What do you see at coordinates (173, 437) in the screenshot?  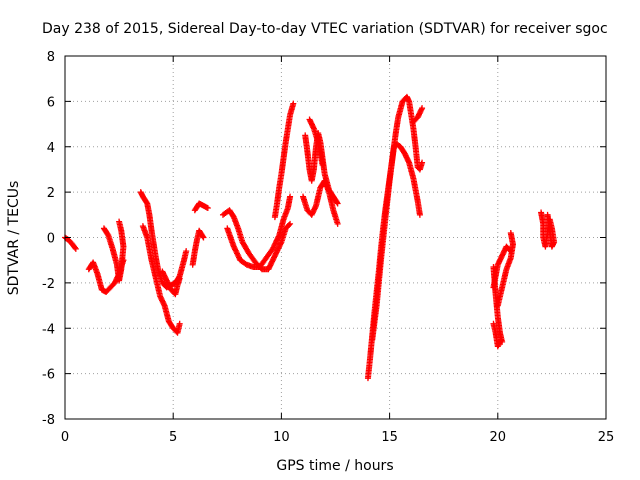 I see `x-tick-label: 5` at bounding box center [173, 437].